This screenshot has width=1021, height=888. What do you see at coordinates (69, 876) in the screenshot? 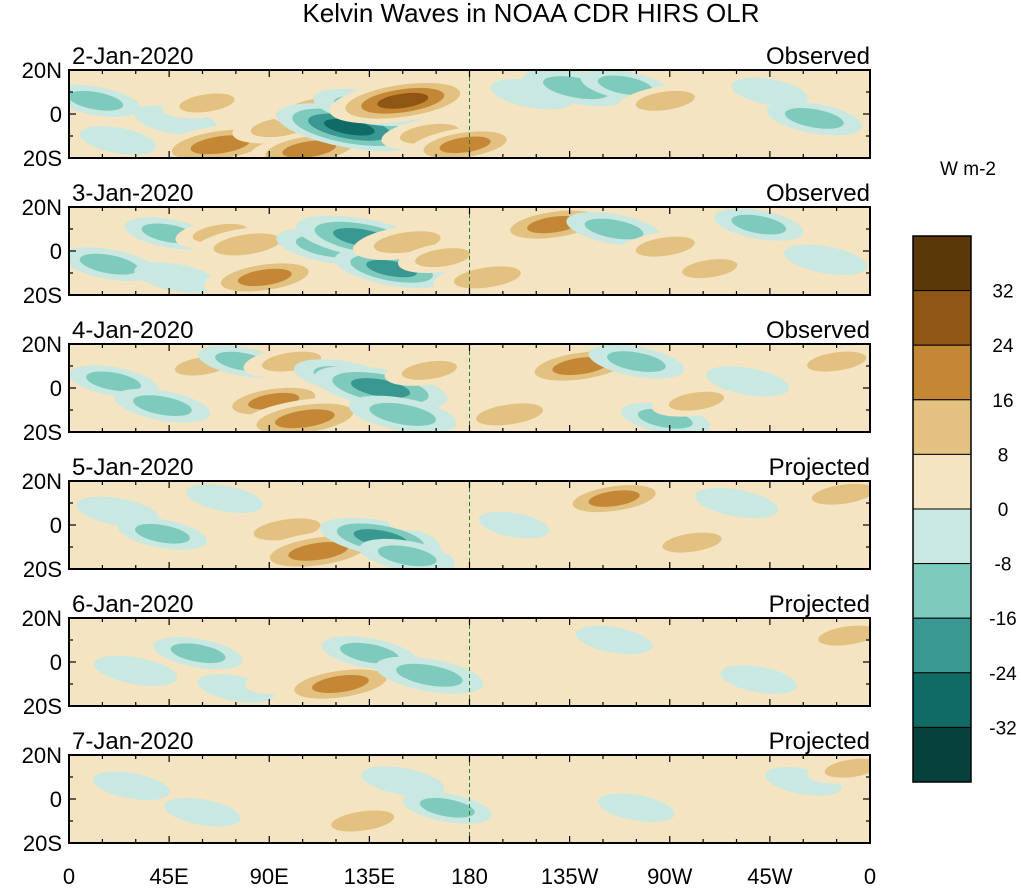
I see `x-tick-label: 0` at bounding box center [69, 876].